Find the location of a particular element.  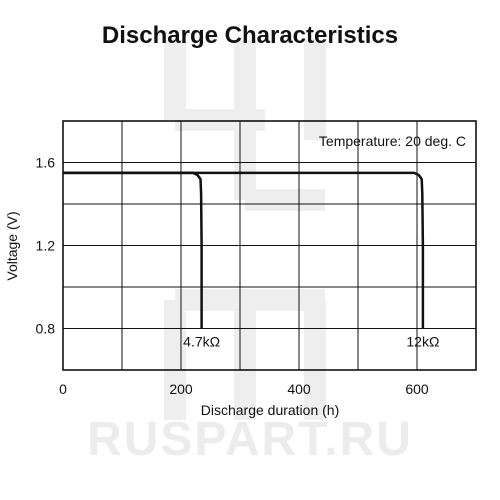

y-tick-label: 1.2 is located at coordinates (46, 246).